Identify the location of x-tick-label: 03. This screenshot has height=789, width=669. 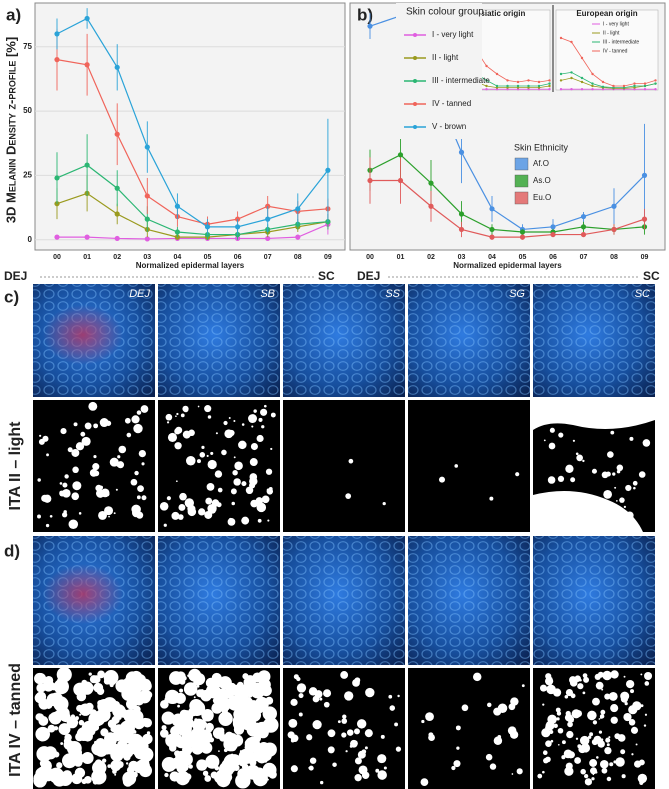
(147, 257).